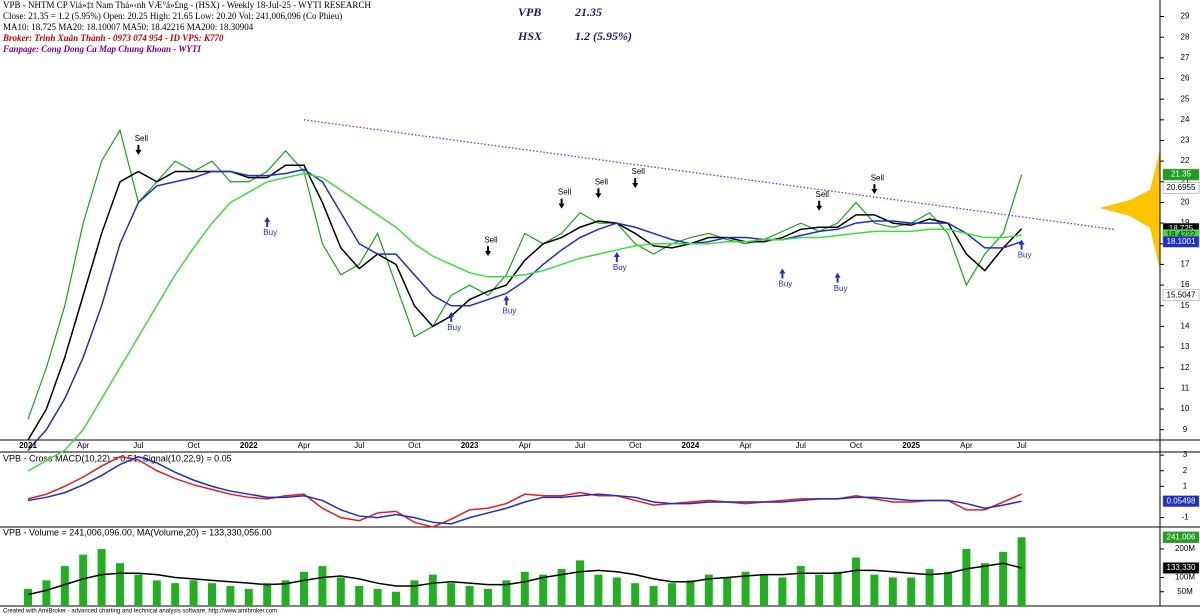 The image size is (1200, 616). Describe the element at coordinates (1185, 202) in the screenshot. I see `y-tick-label: 20` at that location.